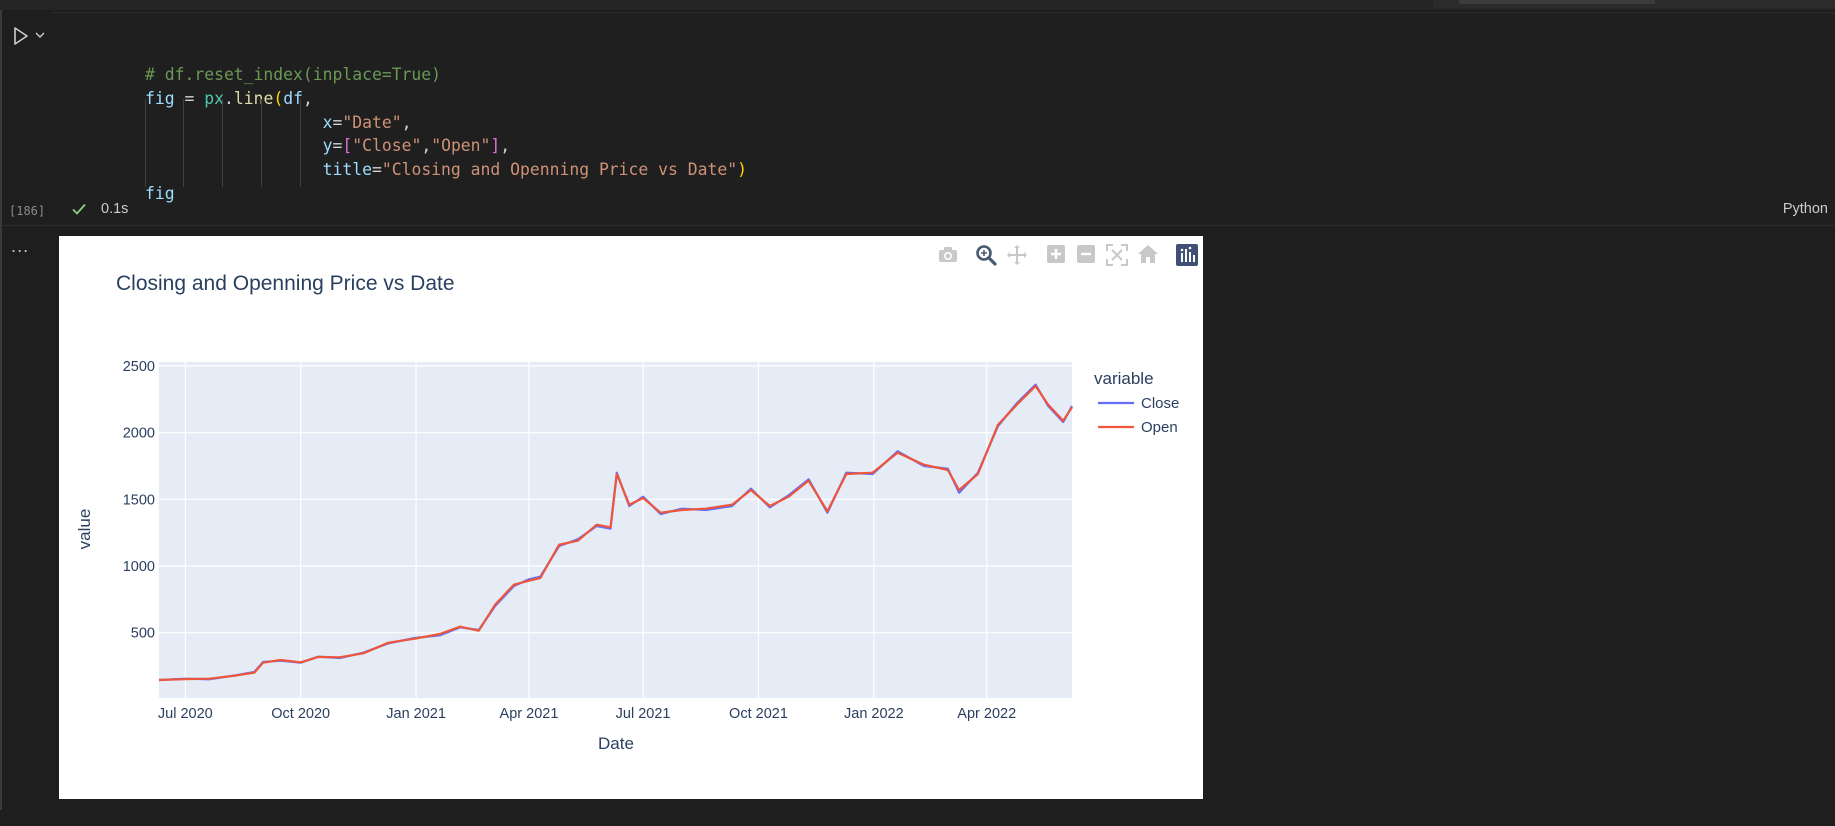  Describe the element at coordinates (185, 714) in the screenshot. I see `x-tick-label: Jul 2020` at that location.